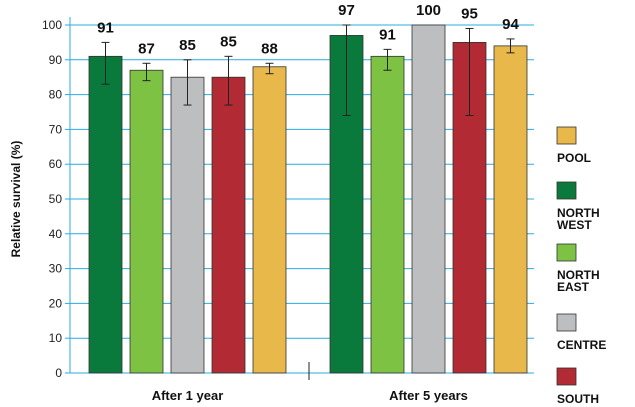 Image resolution: width=635 pixels, height=407 pixels. I want to click on legend: POOL NORTH WEST NORTH EAST CENTRE SOUTH, so click(581, 266).